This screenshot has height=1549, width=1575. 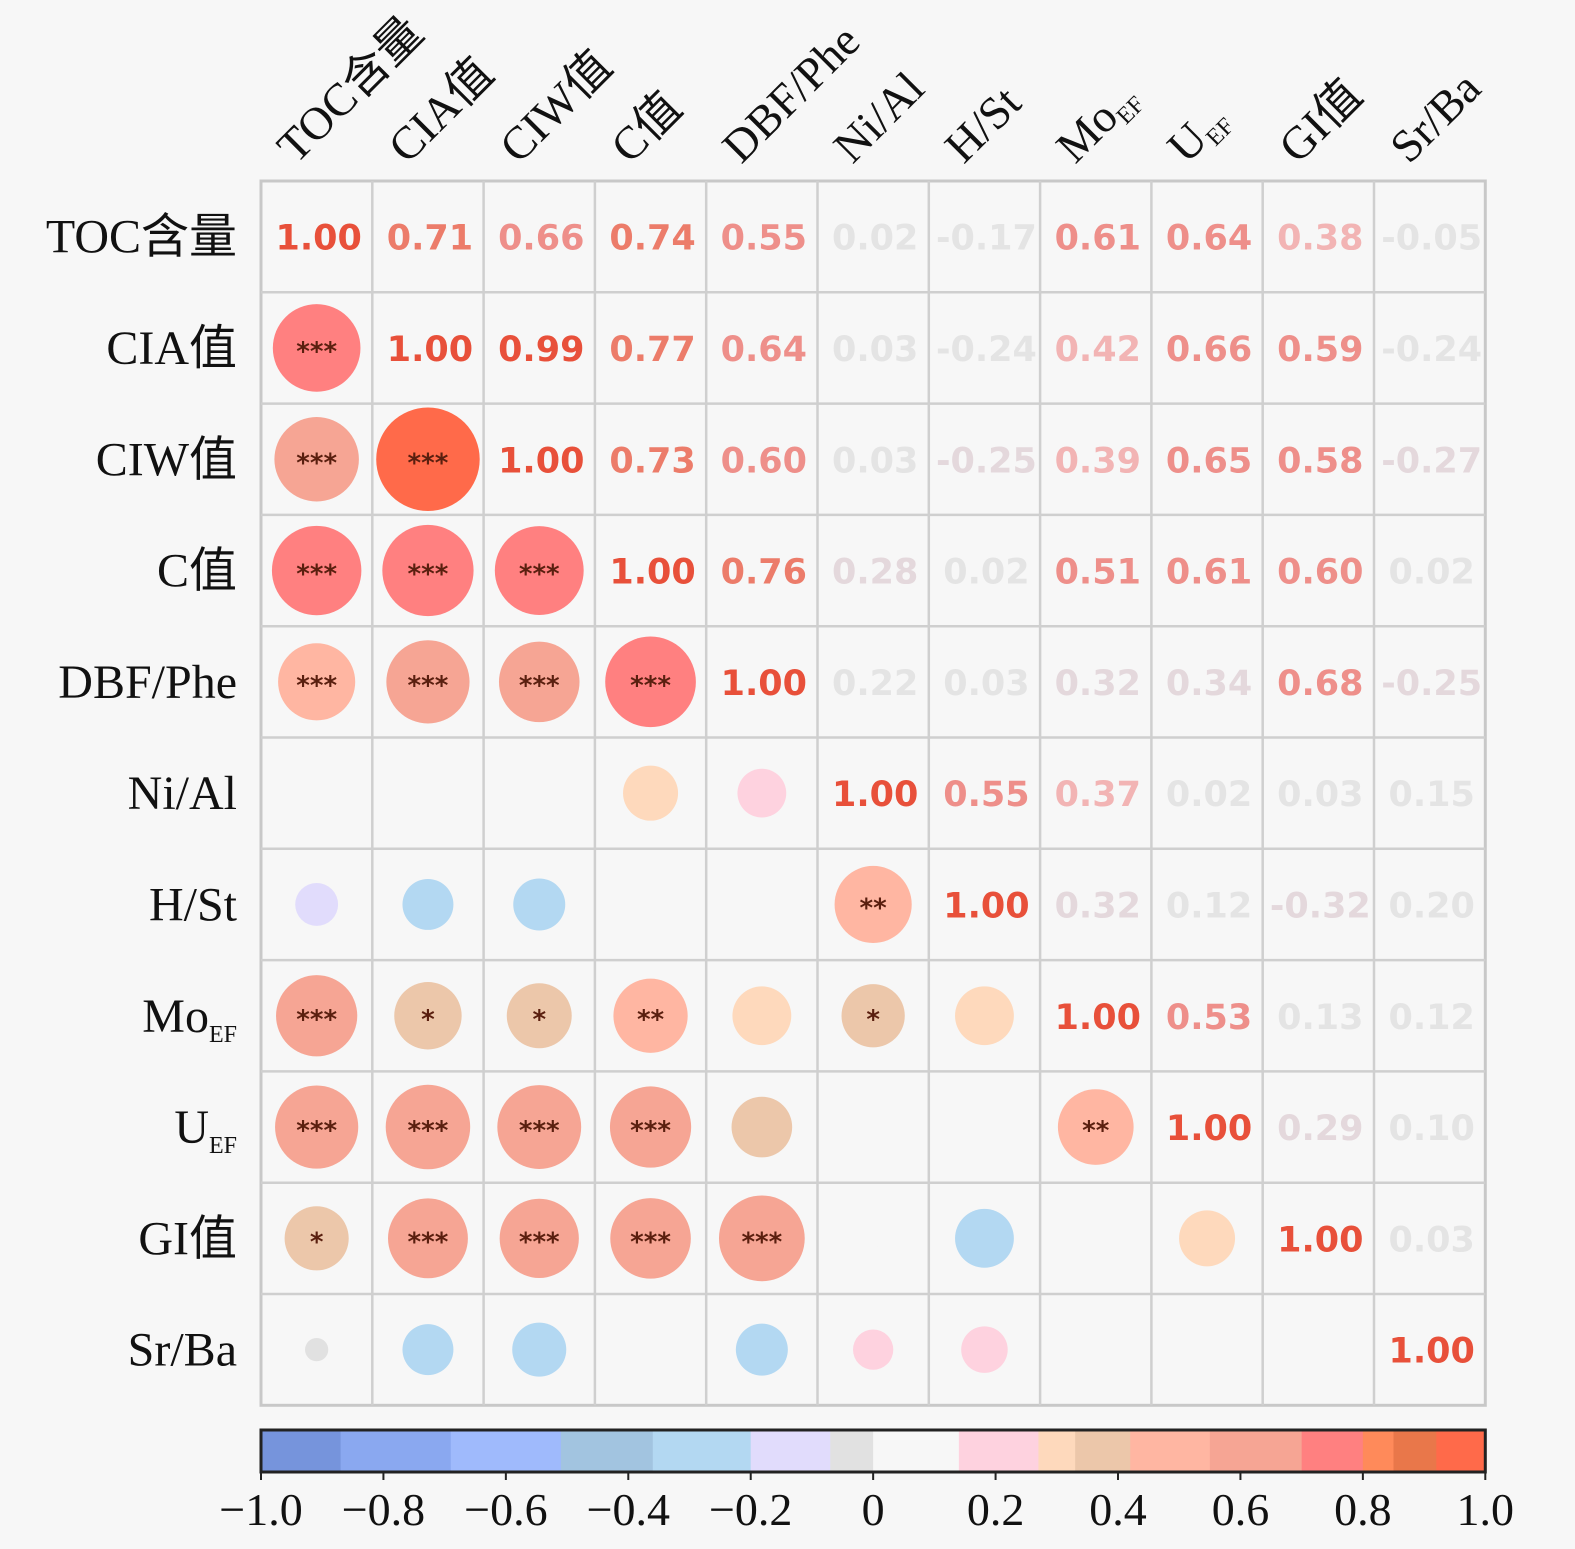 I want to click on colorbar-tick-label: 0.8, so click(x=1363, y=1509).